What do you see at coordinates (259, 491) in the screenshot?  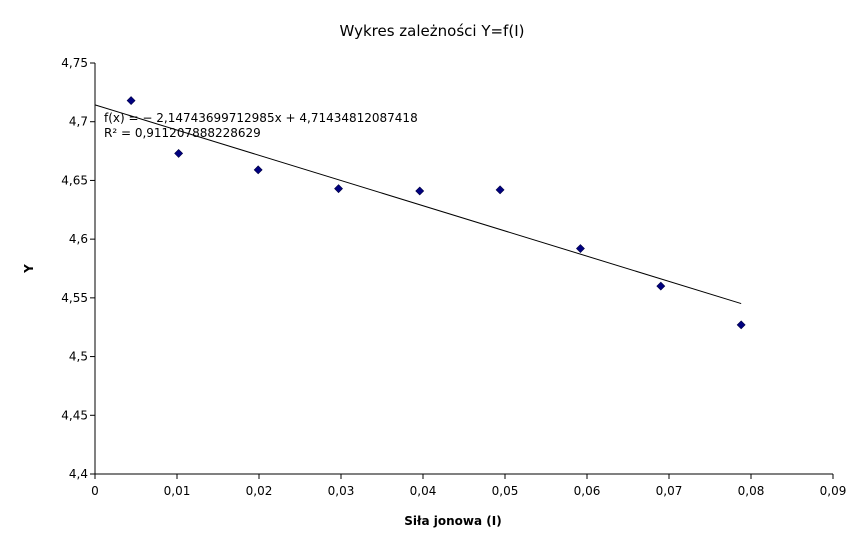 I see `x-tick-label: 0,02` at bounding box center [259, 491].